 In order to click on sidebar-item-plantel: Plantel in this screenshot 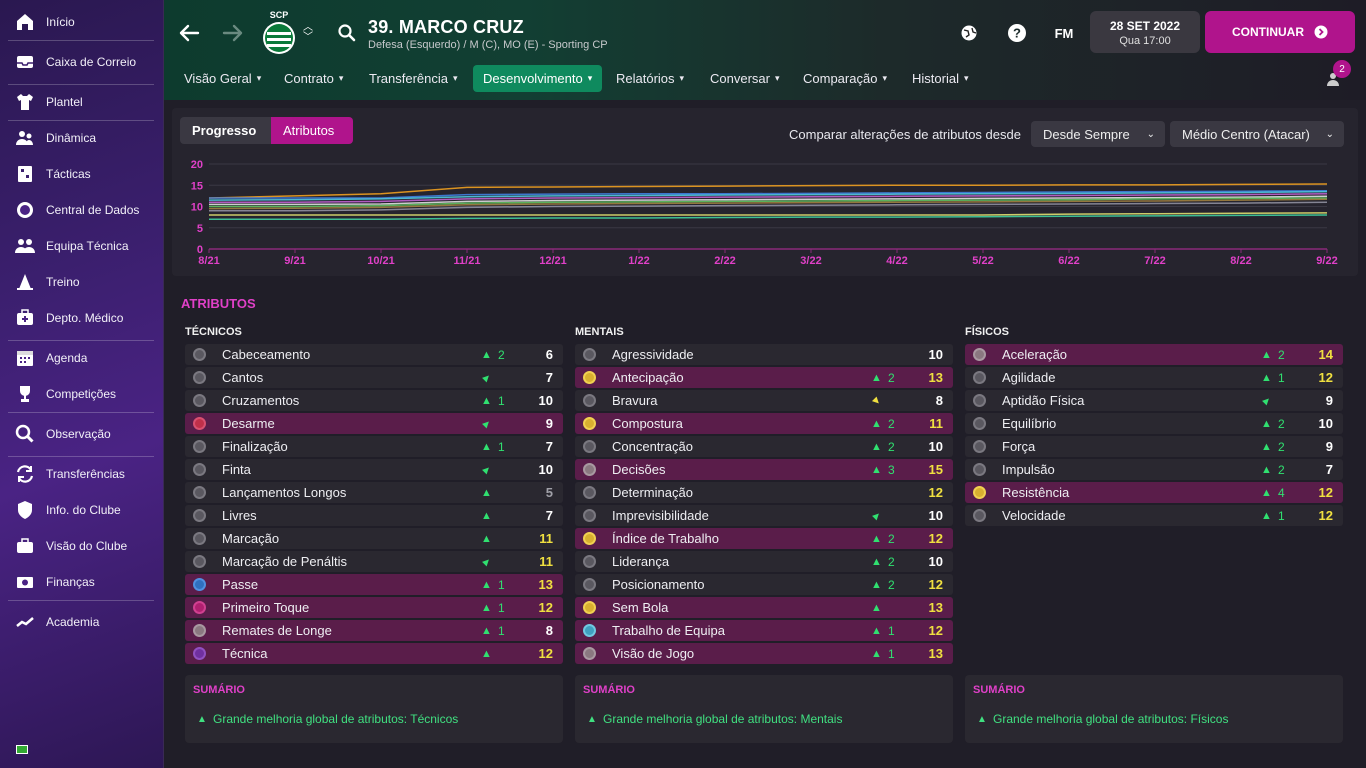, I will do `click(80, 102)`.